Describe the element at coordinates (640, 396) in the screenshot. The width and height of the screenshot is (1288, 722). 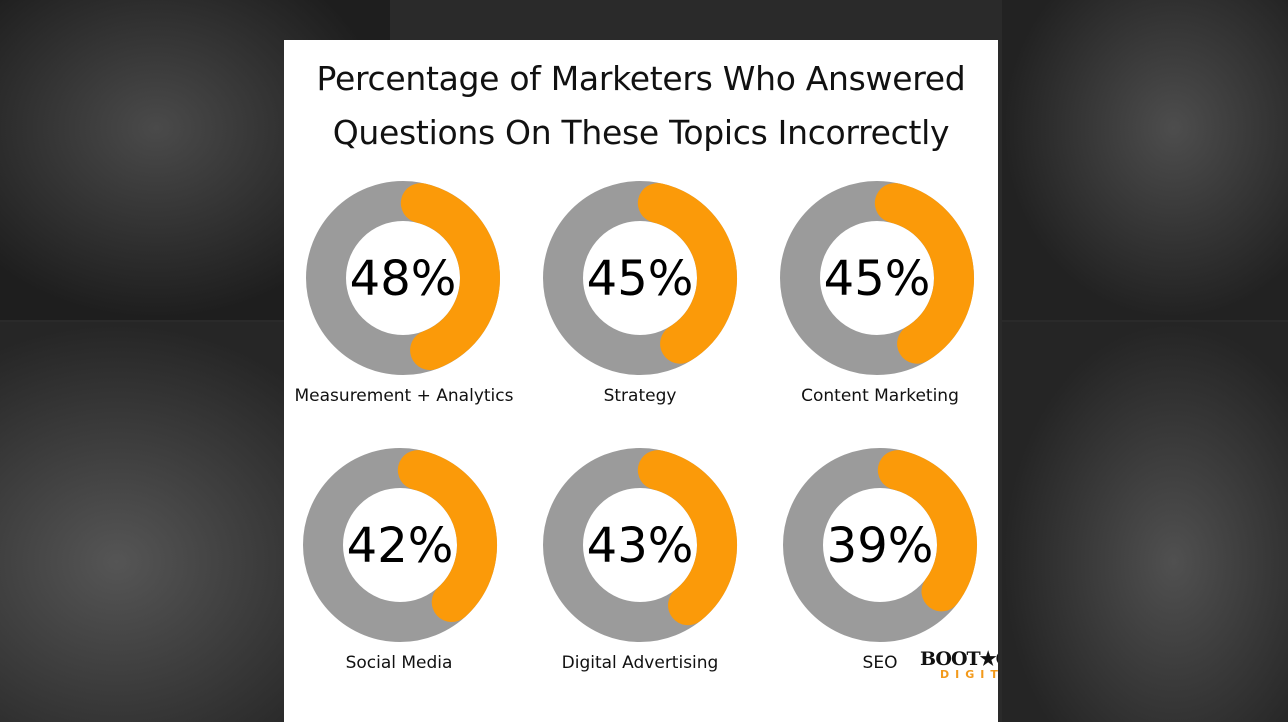
I see `category-label: Strategy` at that location.